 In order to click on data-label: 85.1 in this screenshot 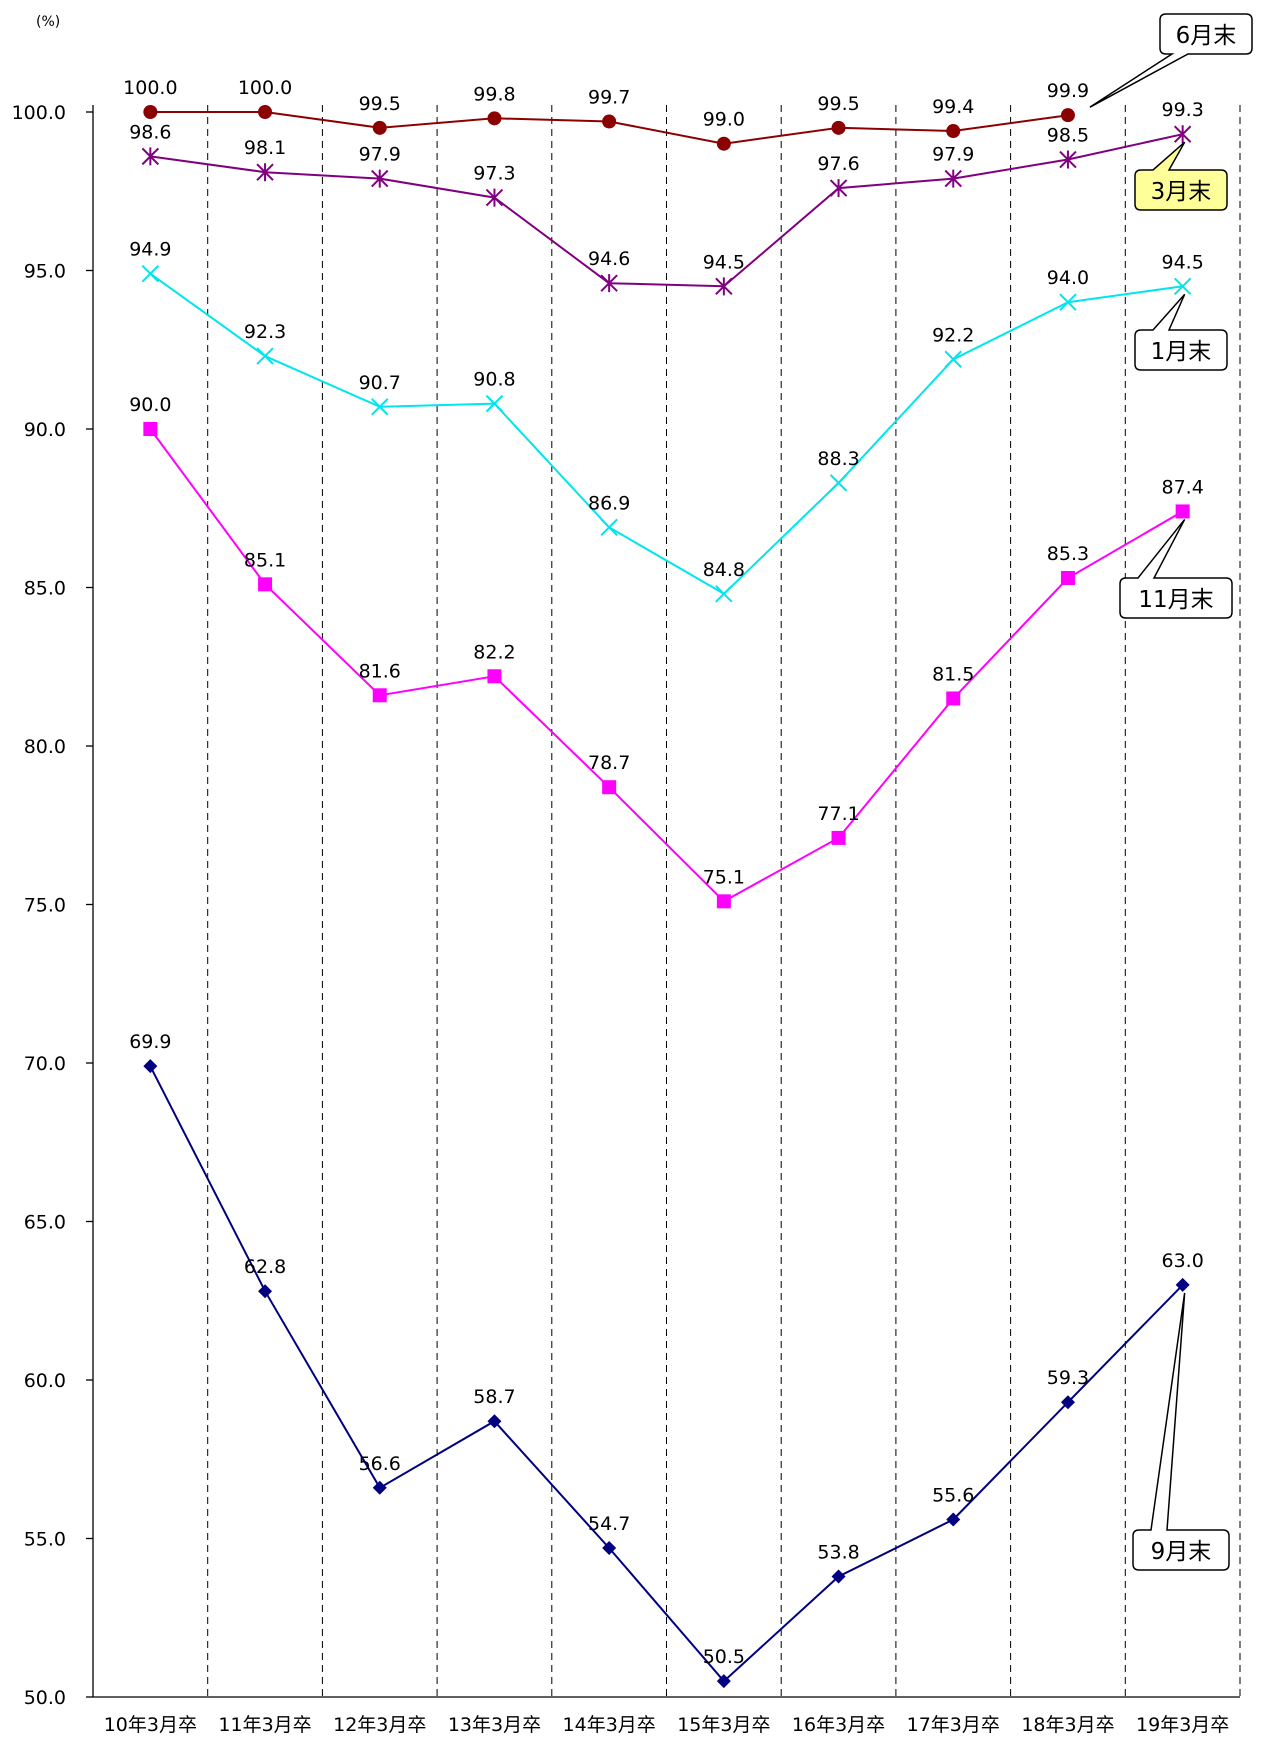, I will do `click(265, 560)`.